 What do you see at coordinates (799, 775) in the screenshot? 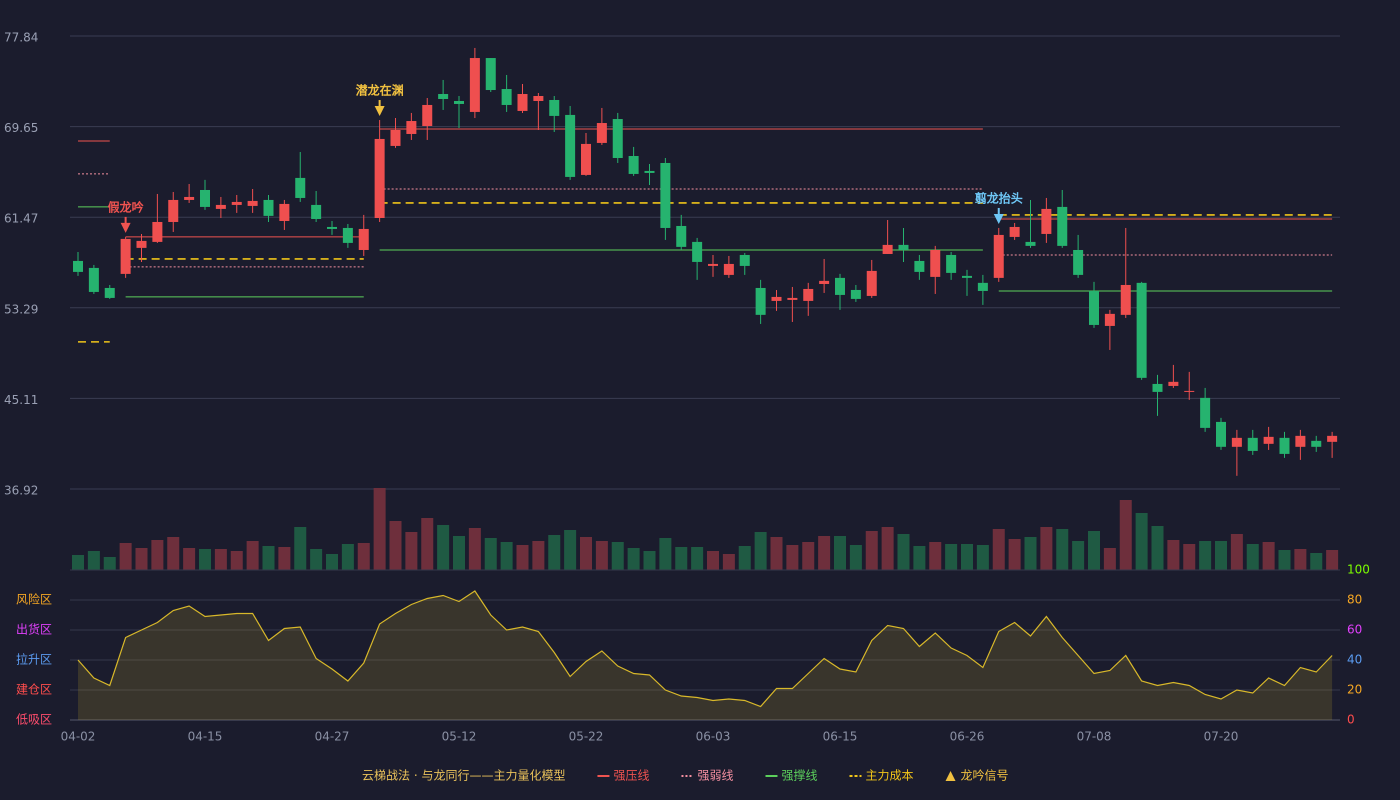
I see `legend-label: 强撑线` at bounding box center [799, 775].